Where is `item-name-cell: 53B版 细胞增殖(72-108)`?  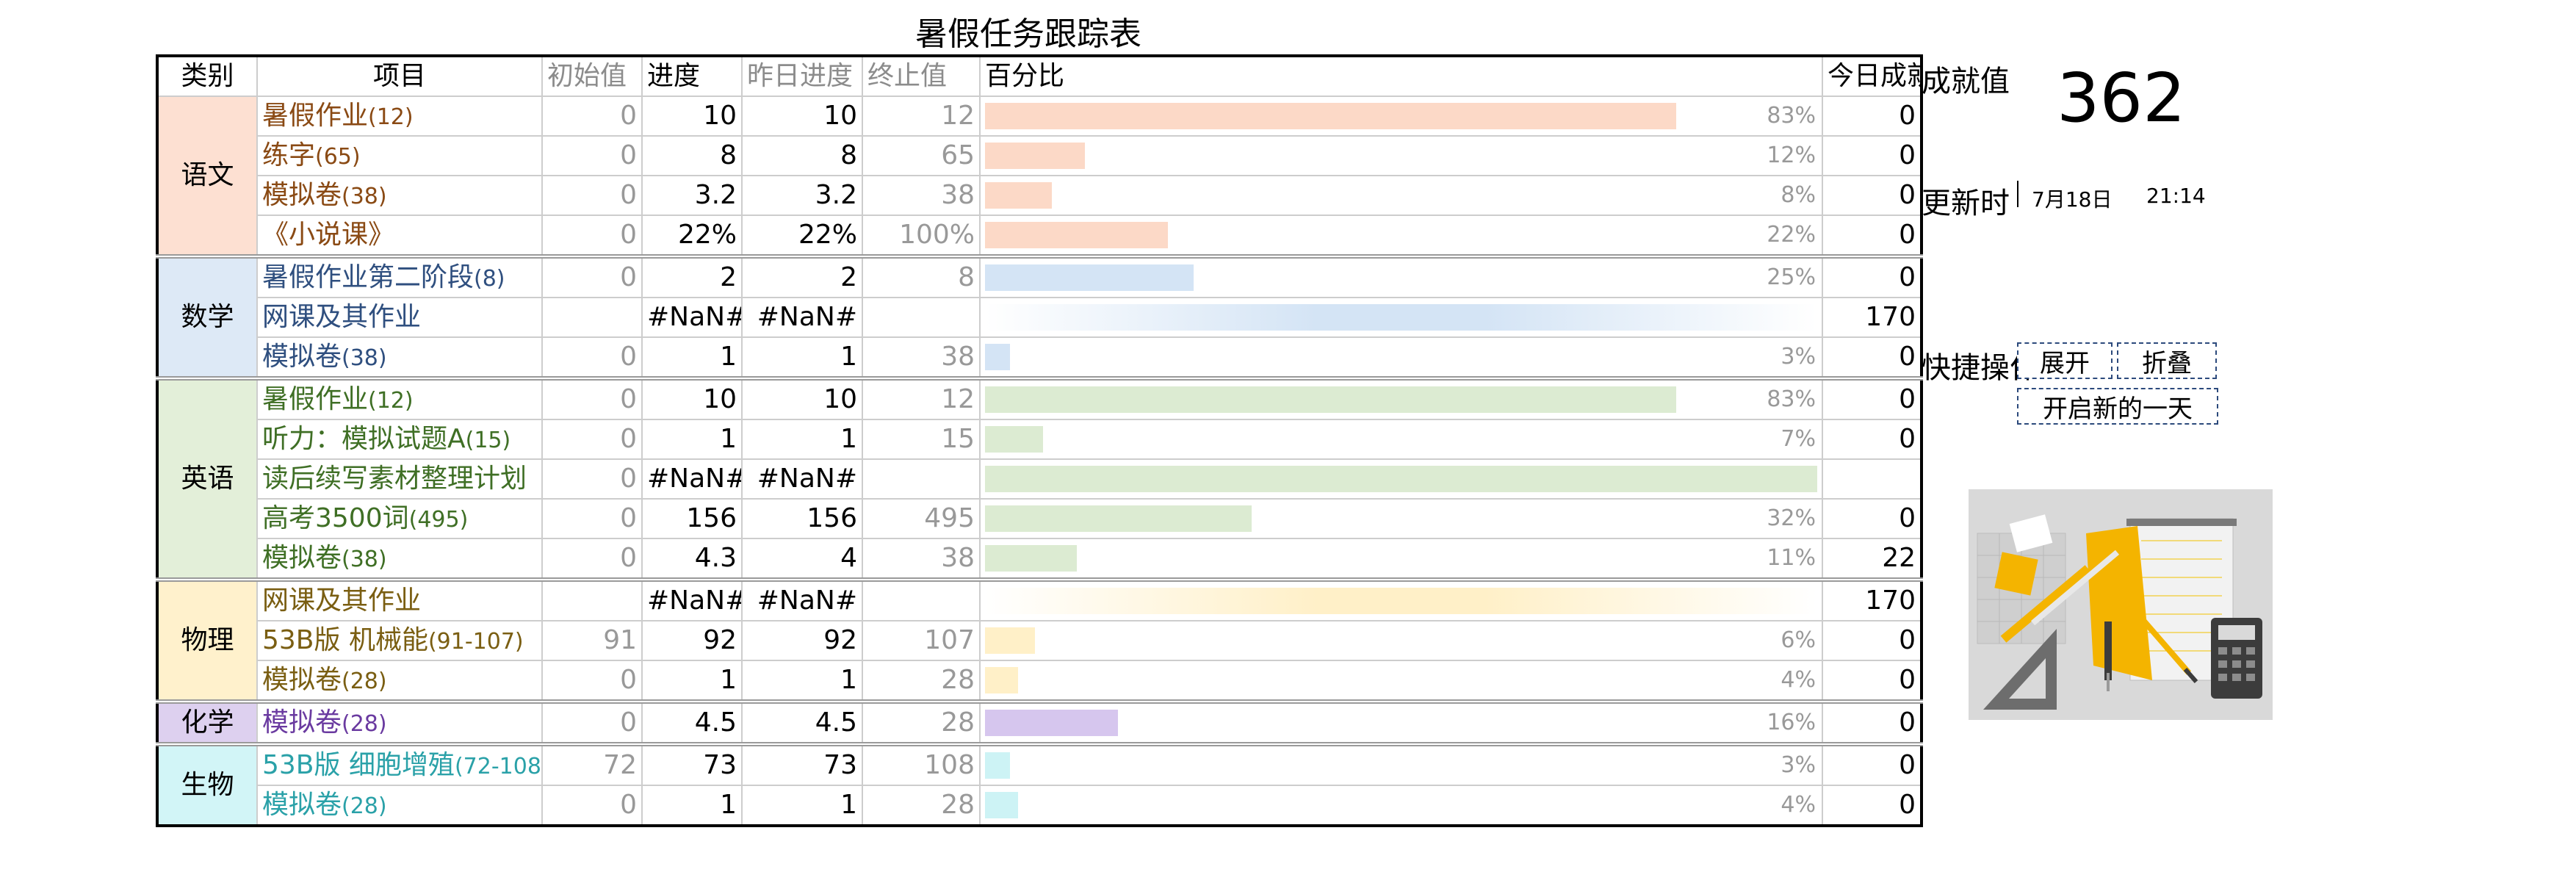
item-name-cell: 53B版 细胞增殖(72-108) is located at coordinates (399, 764).